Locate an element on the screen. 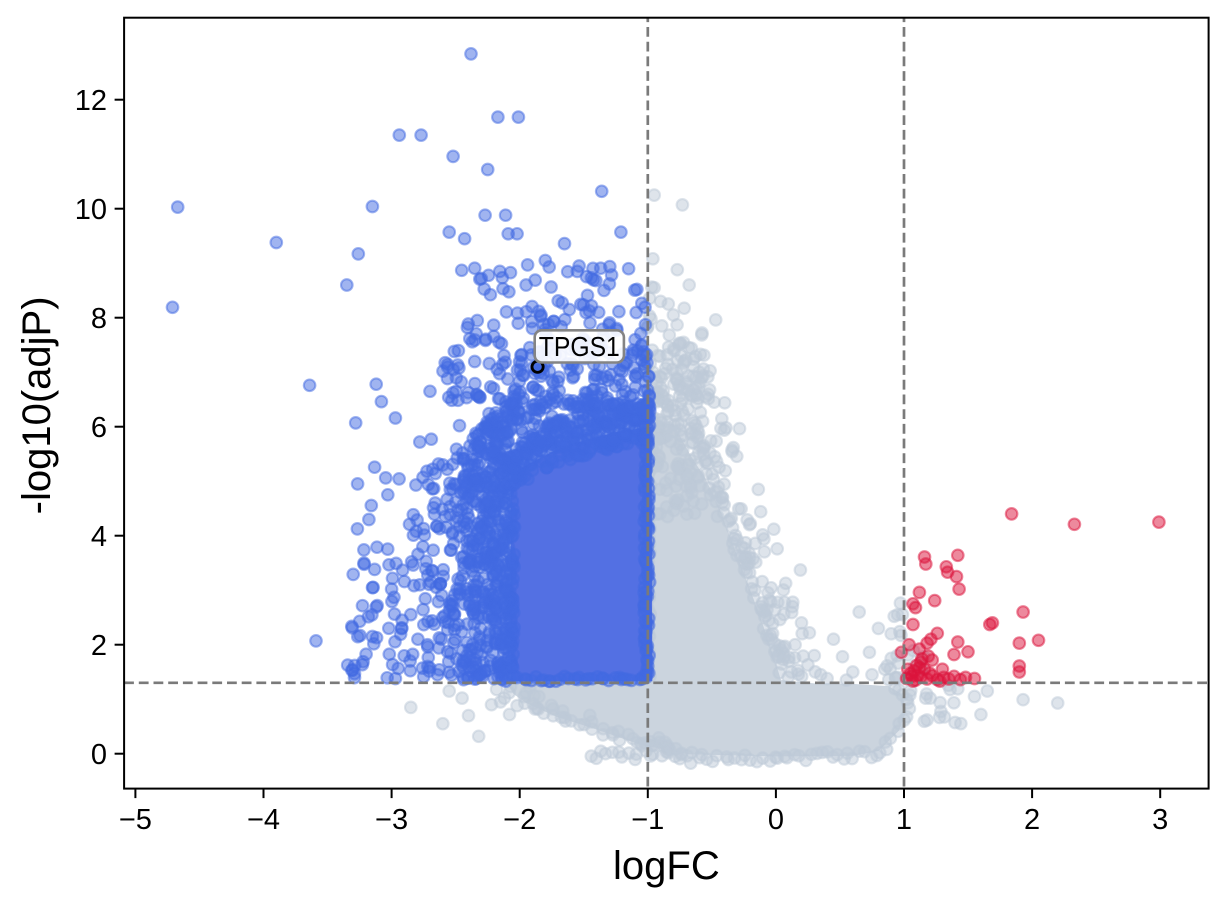 Image resolution: width=1228 pixels, height=906 pixels. svg-text: 6 is located at coordinates (99, 428).